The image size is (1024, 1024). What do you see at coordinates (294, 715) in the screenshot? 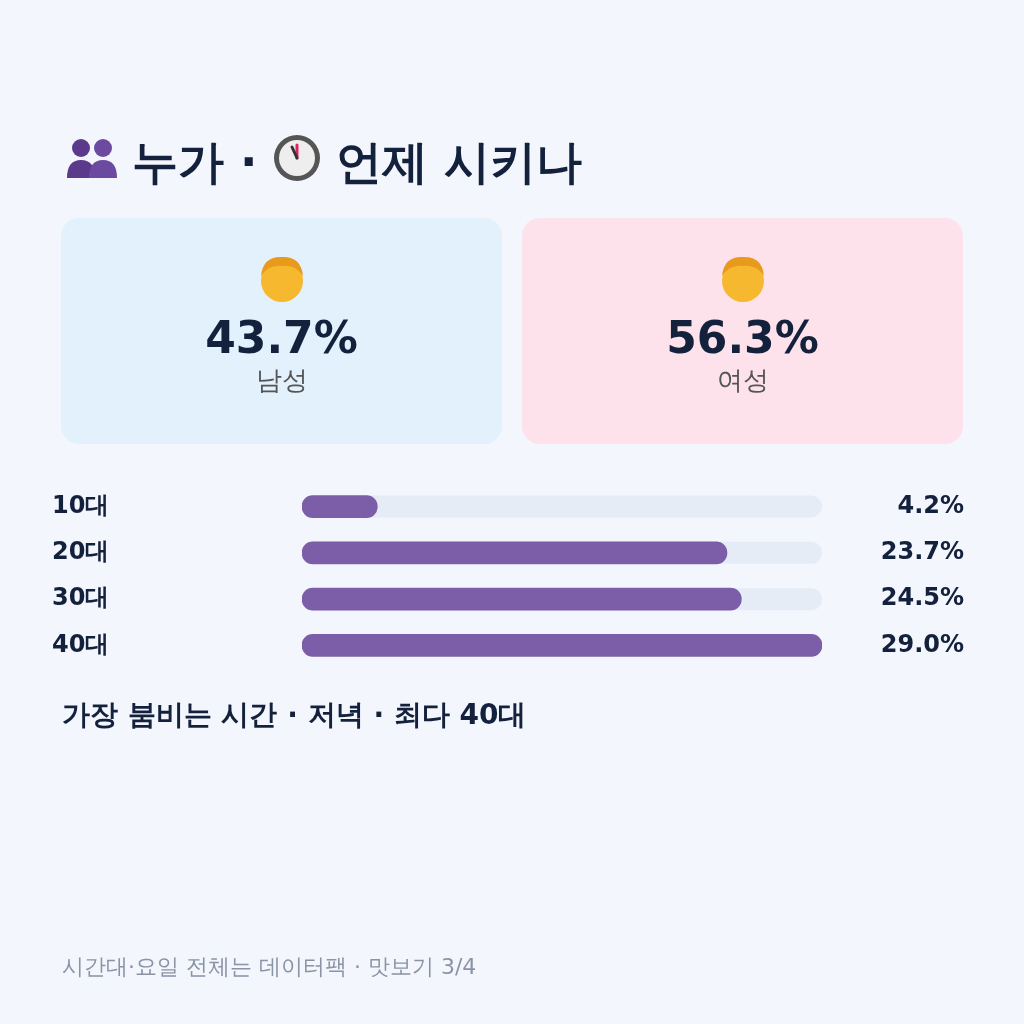
I see `text: 가장 붐비는 시간 · 저녁 · 최다 40대` at bounding box center [294, 715].